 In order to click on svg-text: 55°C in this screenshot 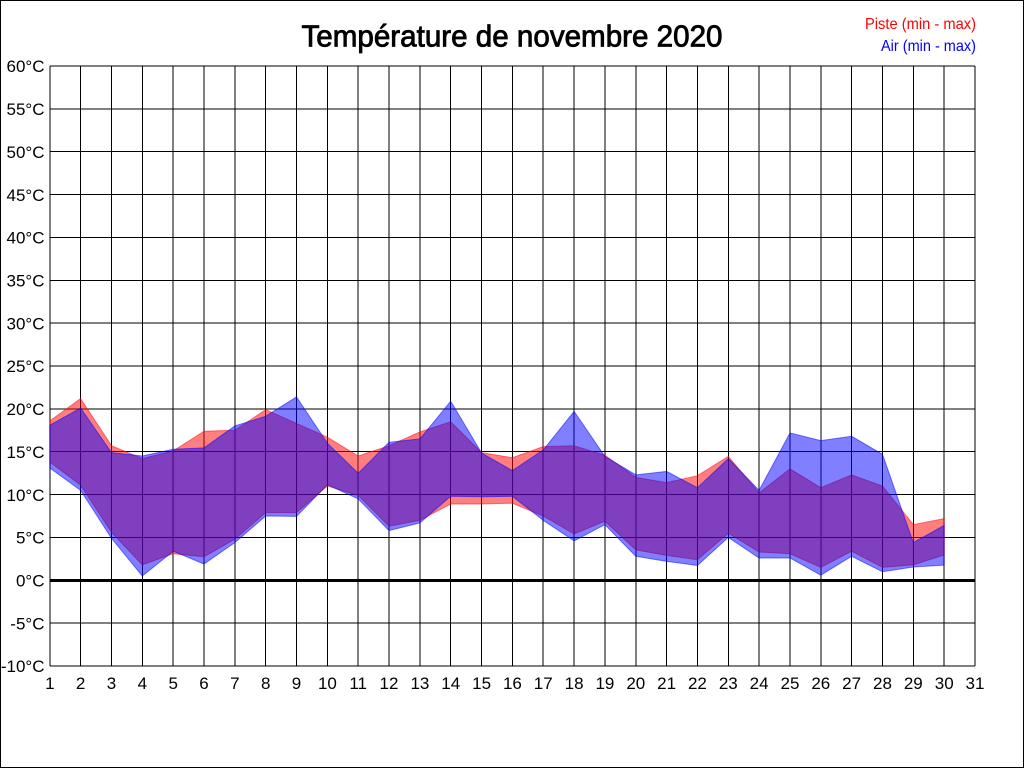, I will do `click(26, 109)`.